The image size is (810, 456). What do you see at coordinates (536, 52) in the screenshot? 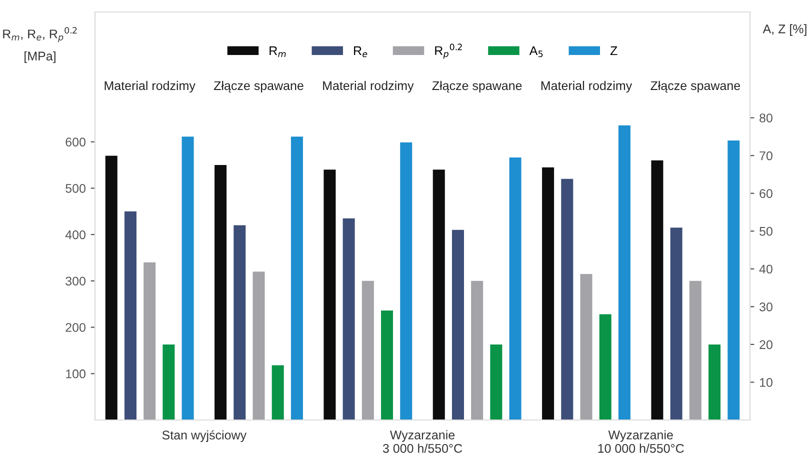
I see `legend-label: A$_{5}$` at bounding box center [536, 52].